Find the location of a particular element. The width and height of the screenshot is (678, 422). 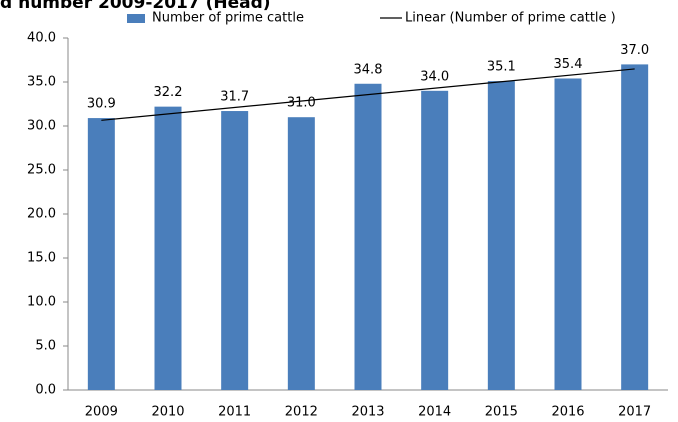

value-label: 32.2 is located at coordinates (168, 92).